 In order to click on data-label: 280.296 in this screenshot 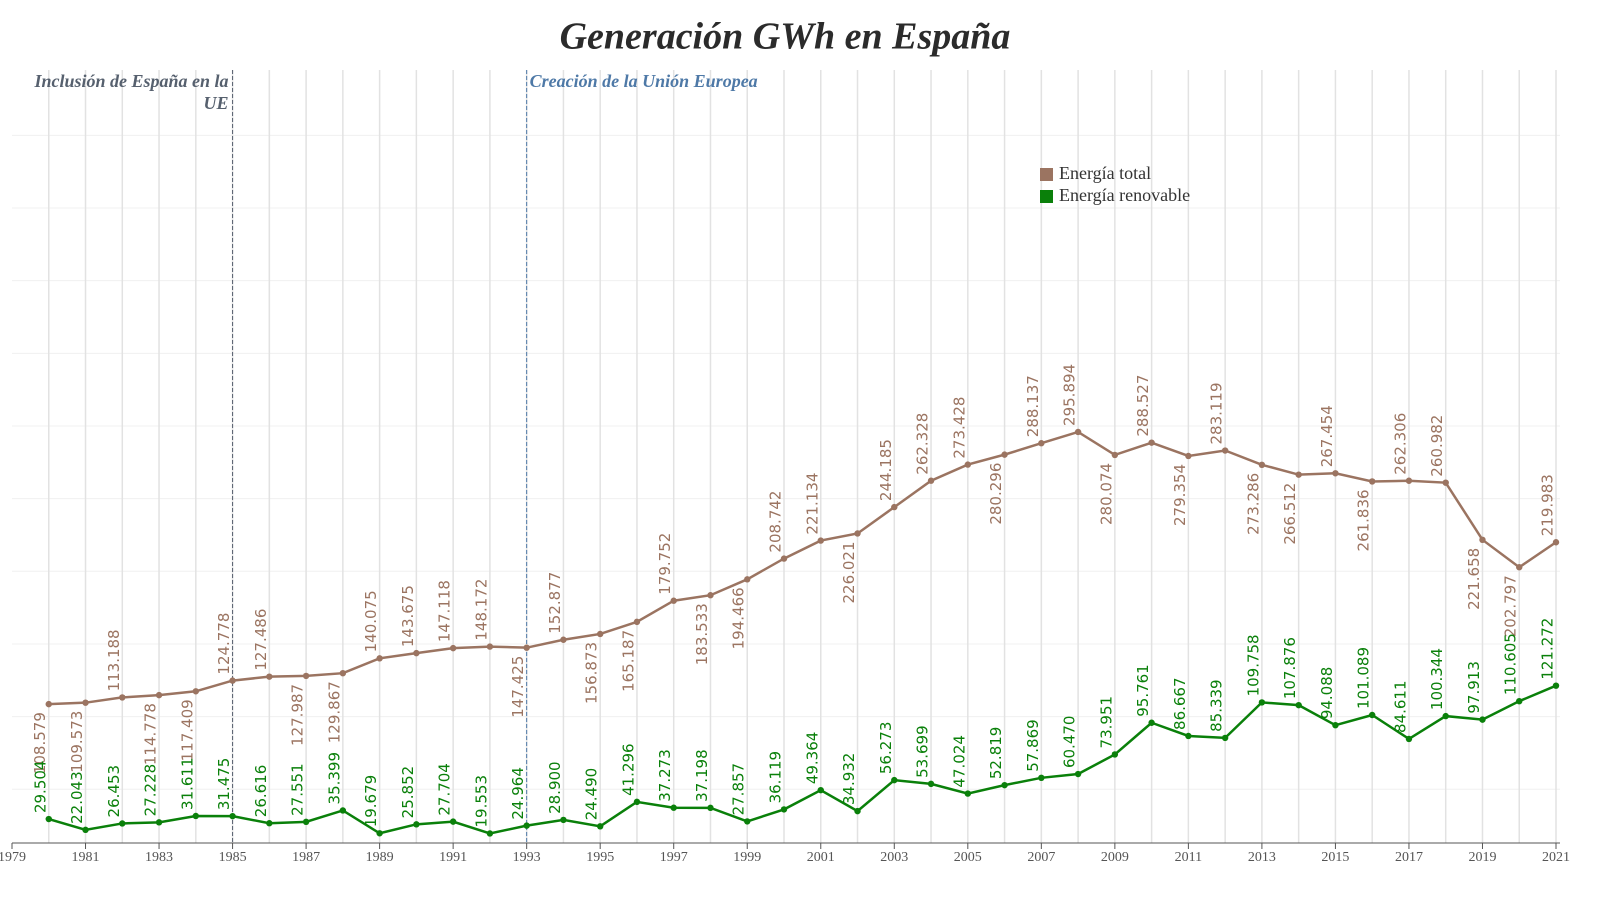, I will do `click(996, 494)`.